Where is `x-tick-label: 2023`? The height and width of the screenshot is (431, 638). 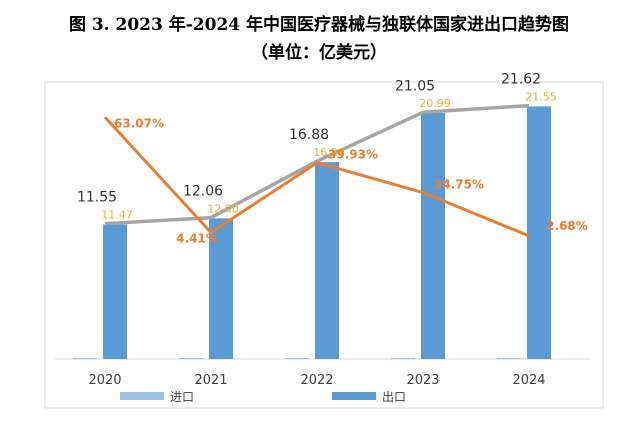
x-tick-label: 2023 is located at coordinates (422, 380).